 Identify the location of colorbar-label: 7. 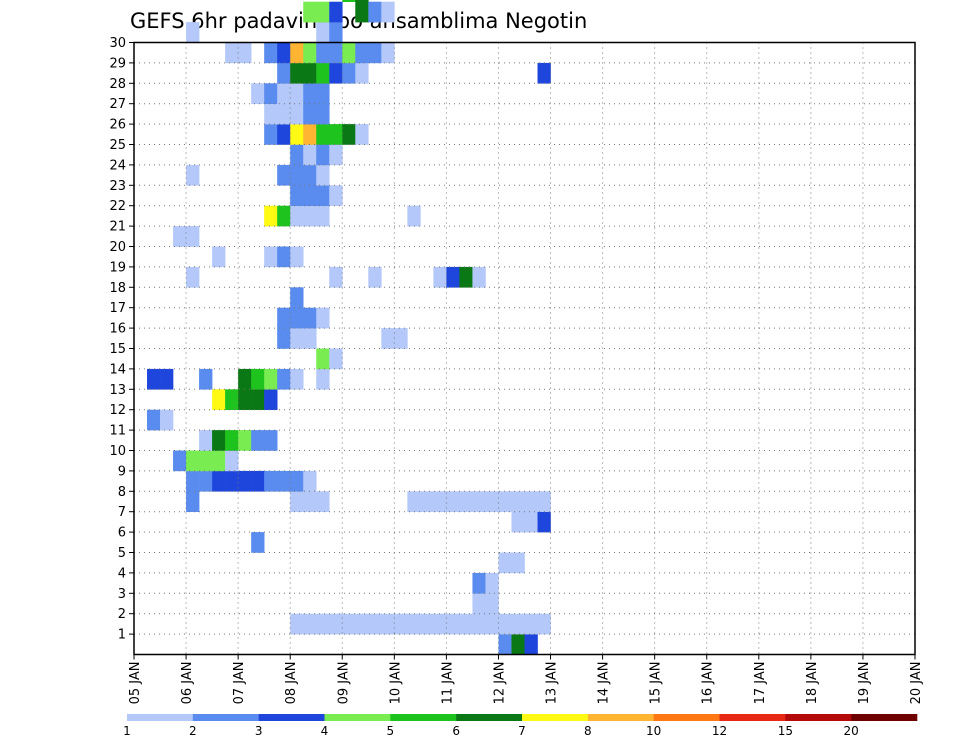
(522, 731).